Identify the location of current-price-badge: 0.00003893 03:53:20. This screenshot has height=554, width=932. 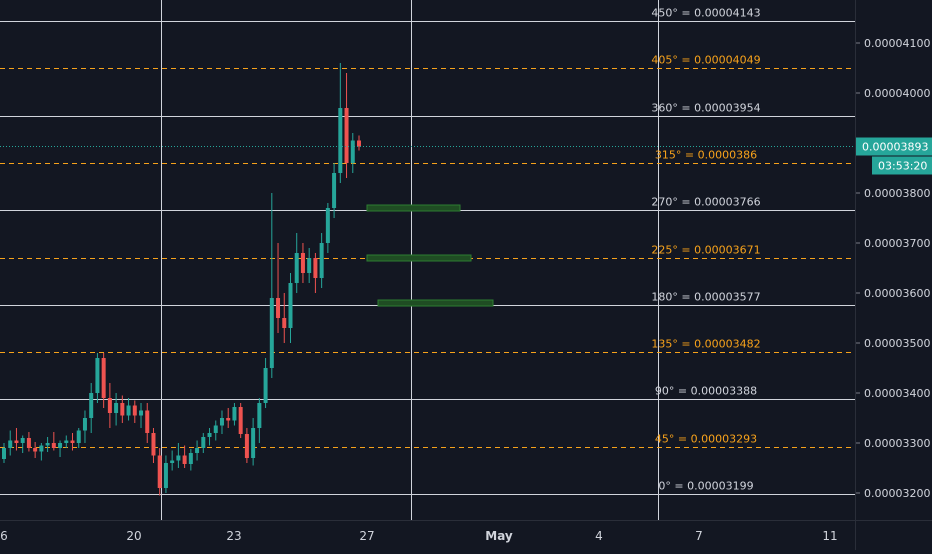
(894, 156).